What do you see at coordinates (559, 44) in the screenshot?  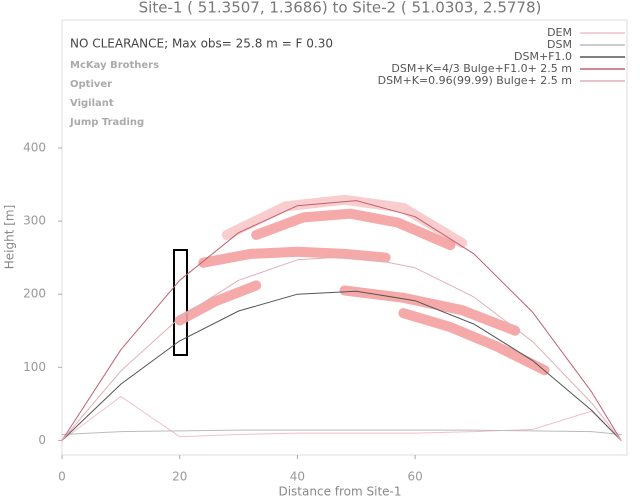 I see `legend-label: DSM` at bounding box center [559, 44].